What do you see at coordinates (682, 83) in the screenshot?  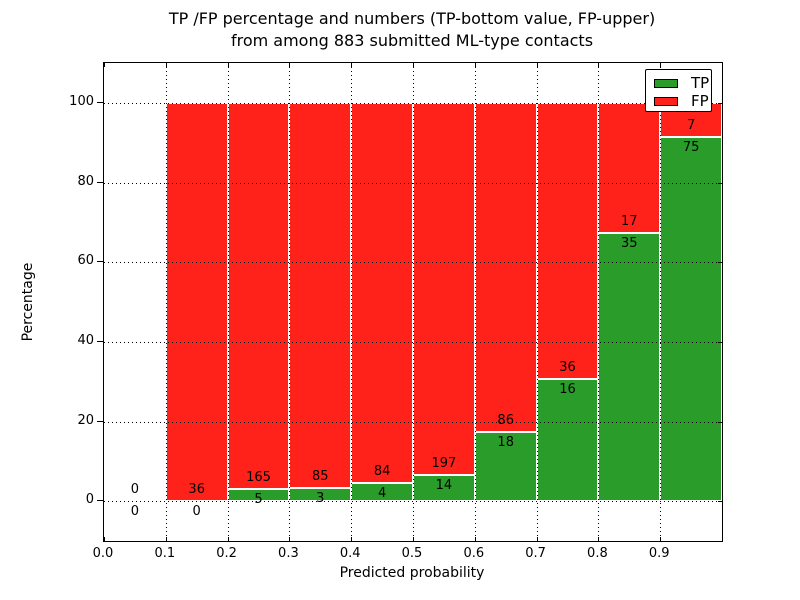 I see `legend-row-tp: TP` at bounding box center [682, 83].